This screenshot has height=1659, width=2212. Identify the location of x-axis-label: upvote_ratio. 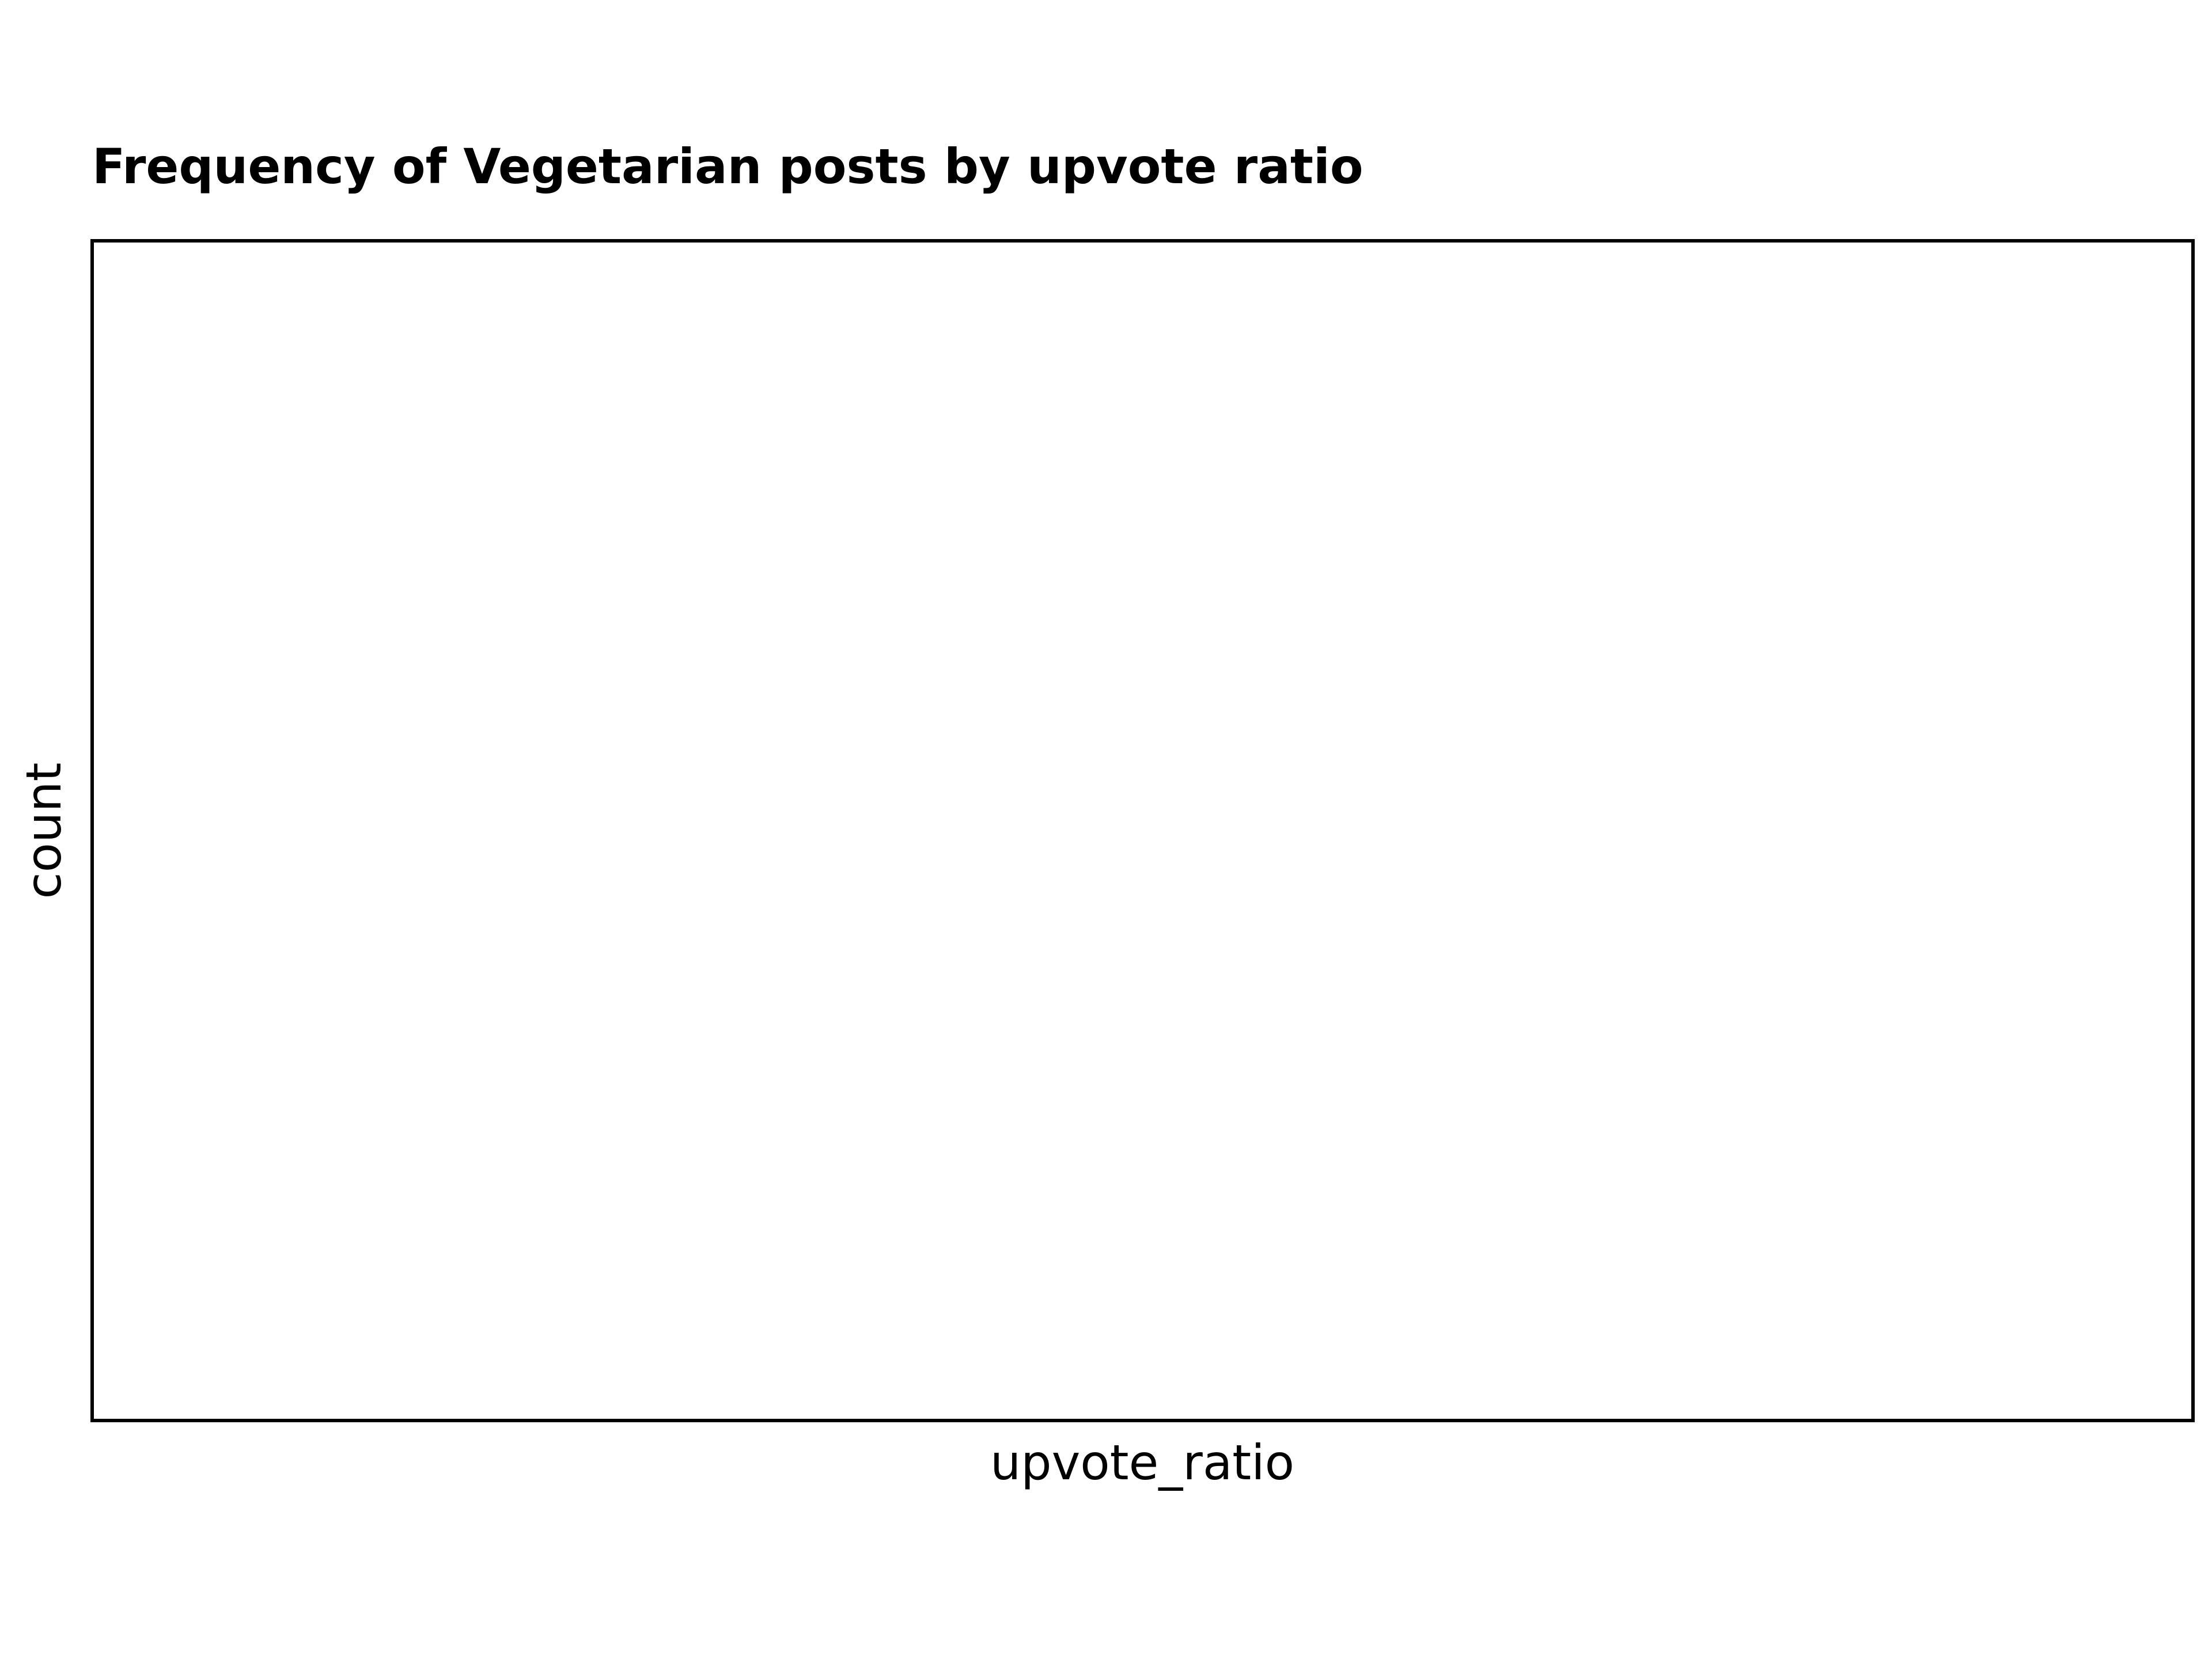
(1142, 1462).